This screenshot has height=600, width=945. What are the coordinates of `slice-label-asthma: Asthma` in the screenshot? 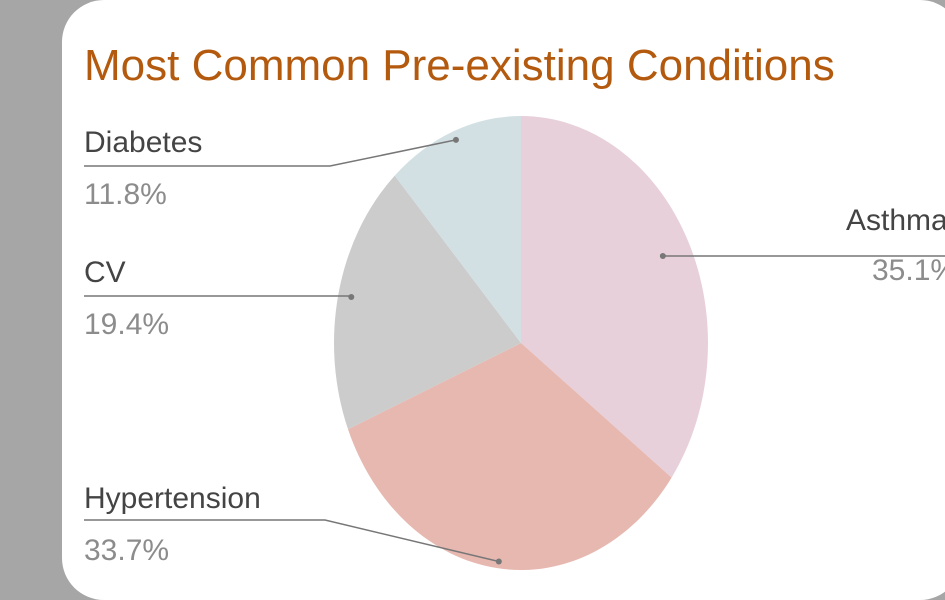 It's located at (895, 220).